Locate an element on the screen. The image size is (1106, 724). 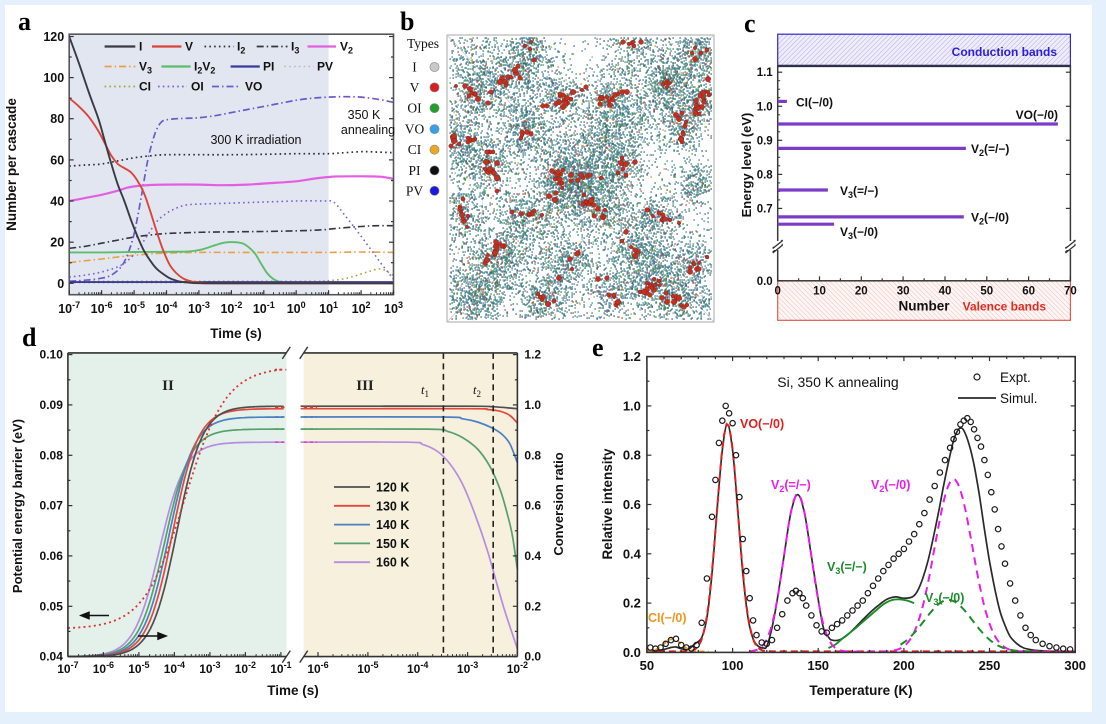
svg-text: II is located at coordinates (168, 386).